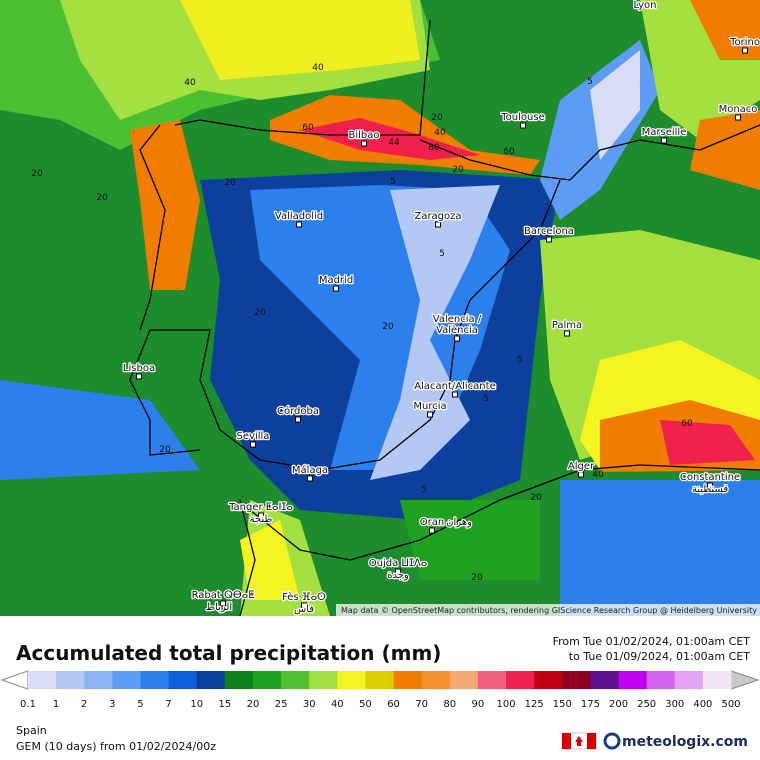 This screenshot has height=760, width=760. I want to click on city-label: Málaga, so click(310, 470).